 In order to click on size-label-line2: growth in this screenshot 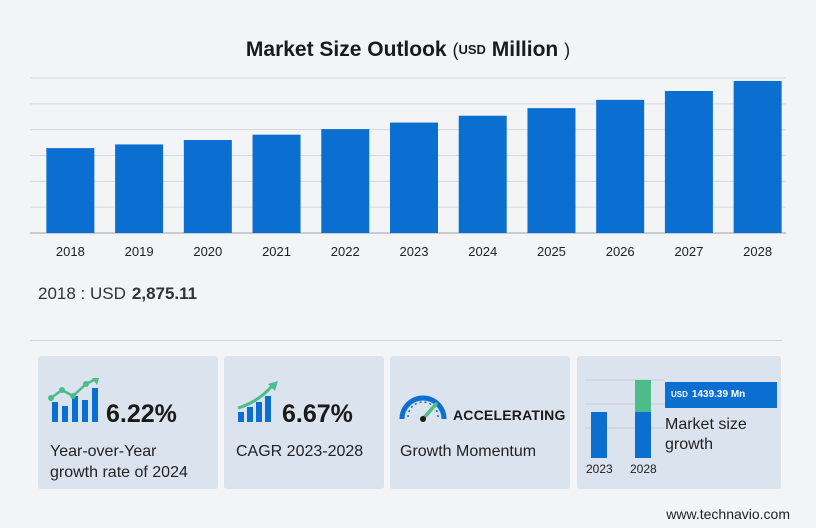, I will do `click(689, 444)`.